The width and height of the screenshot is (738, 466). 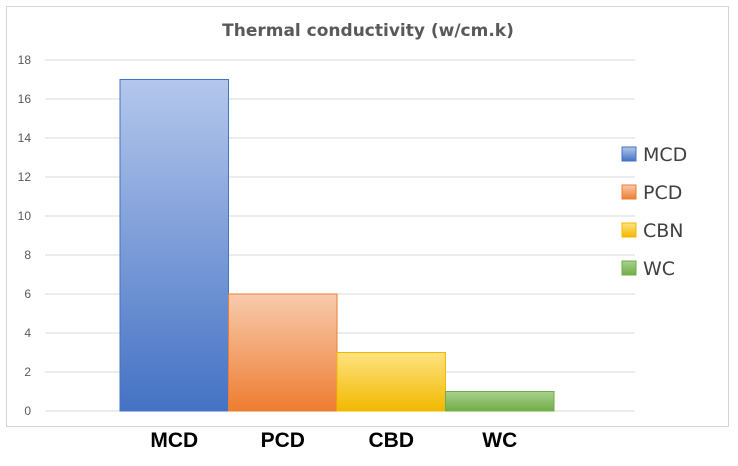 I want to click on x-axis-ticks: MCD PCD CBD WC, so click(x=333, y=440).